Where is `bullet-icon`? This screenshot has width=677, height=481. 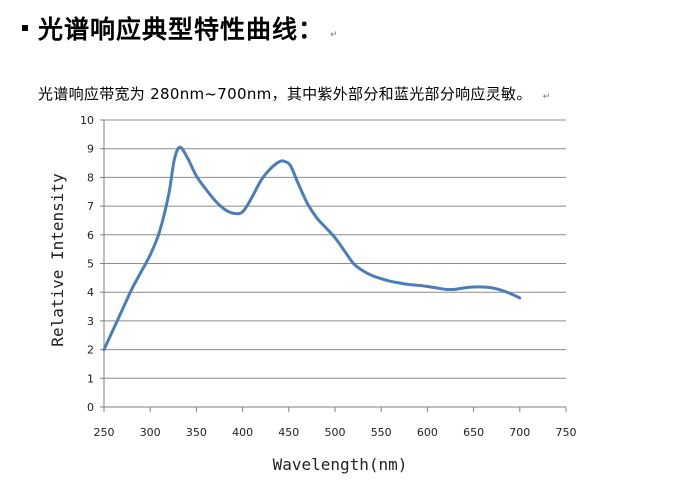
bullet-icon is located at coordinates (25, 28).